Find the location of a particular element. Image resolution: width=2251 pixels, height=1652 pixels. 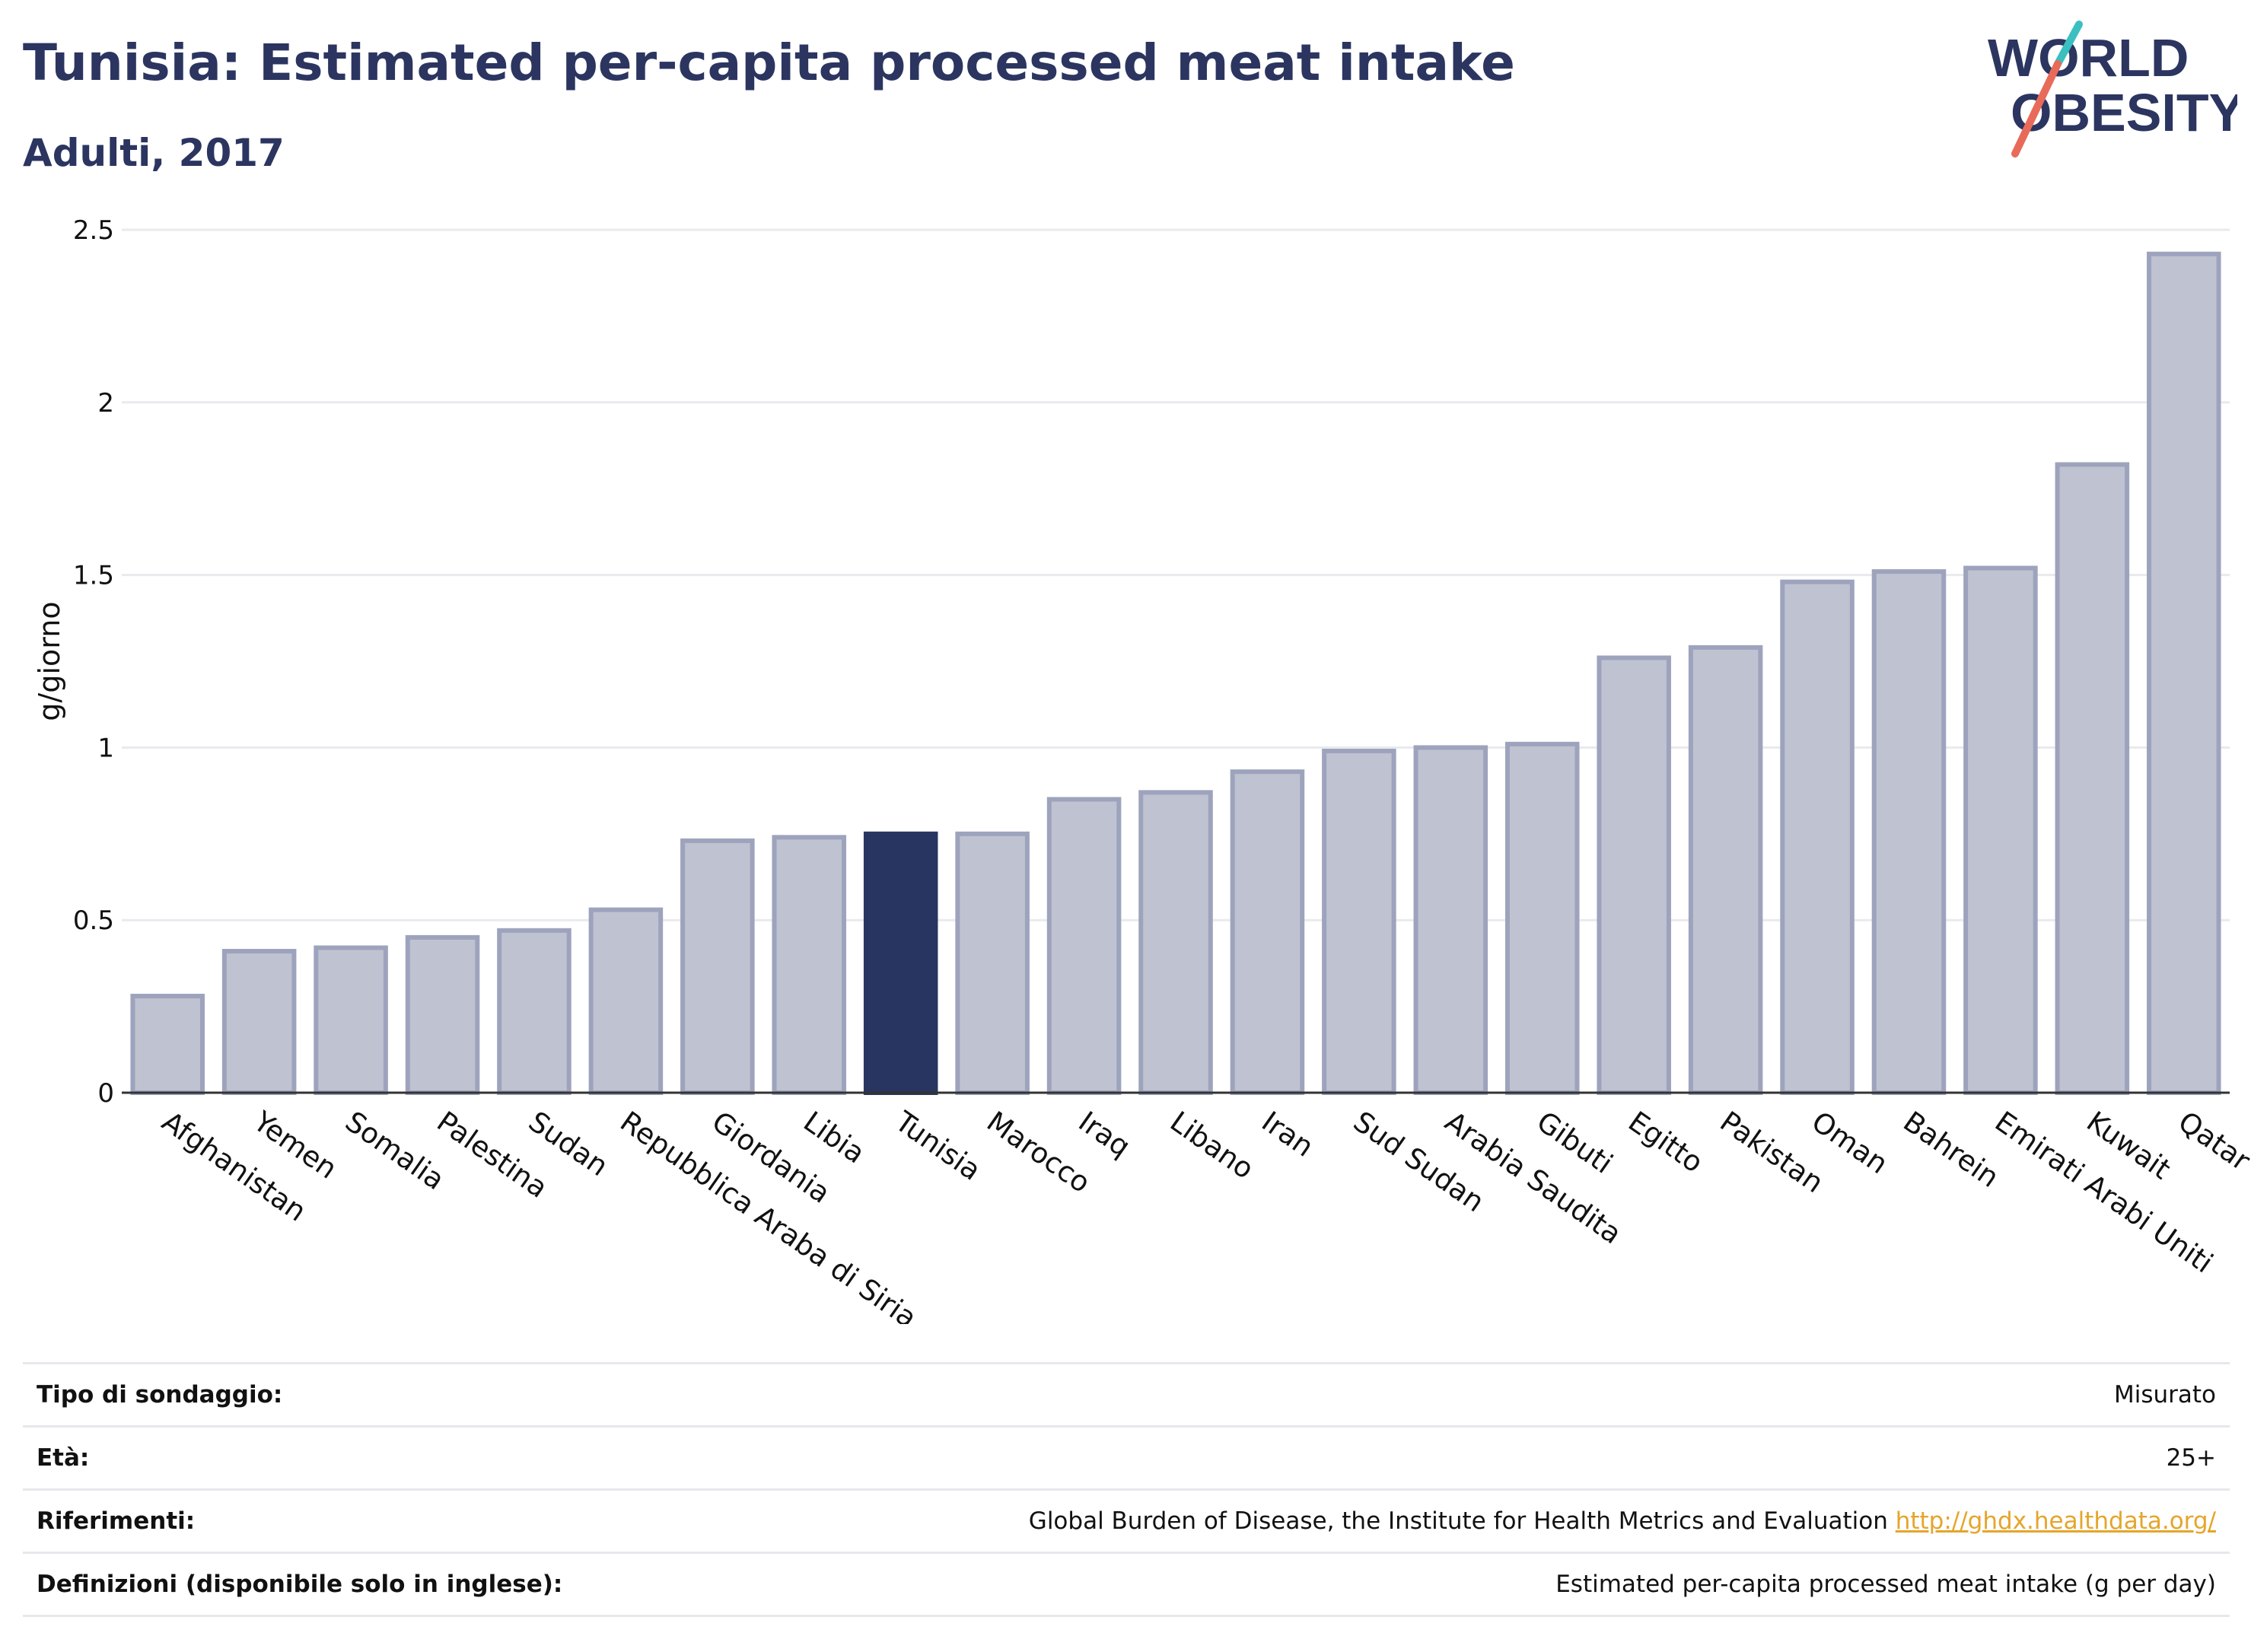

world-obesity-logo: WORLD OBESITY is located at coordinates (2108, 90).